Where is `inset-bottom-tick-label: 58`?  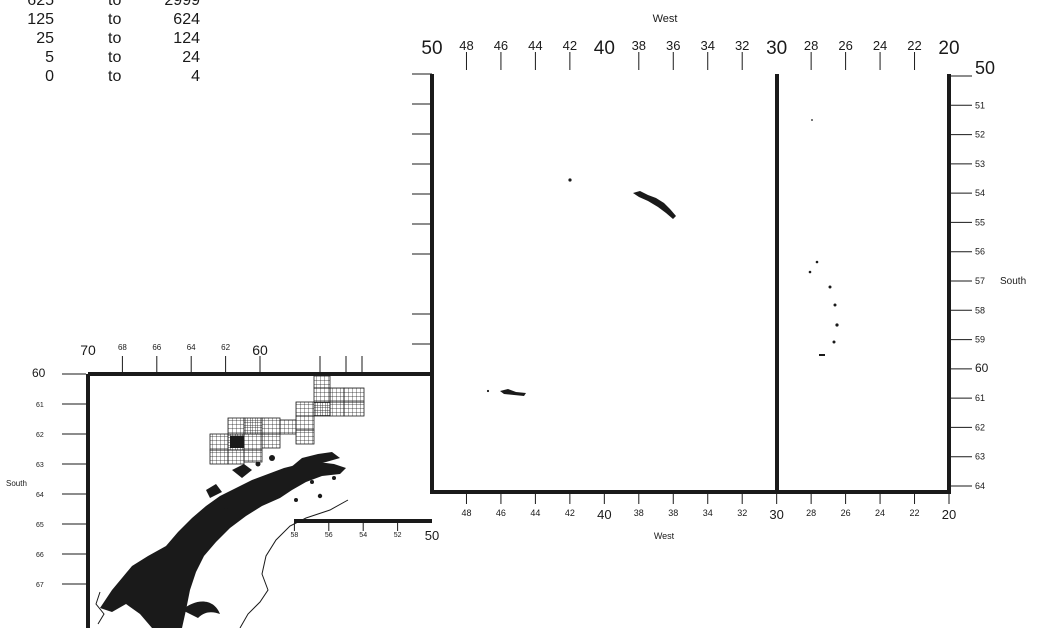 inset-bottom-tick-label: 58 is located at coordinates (295, 535).